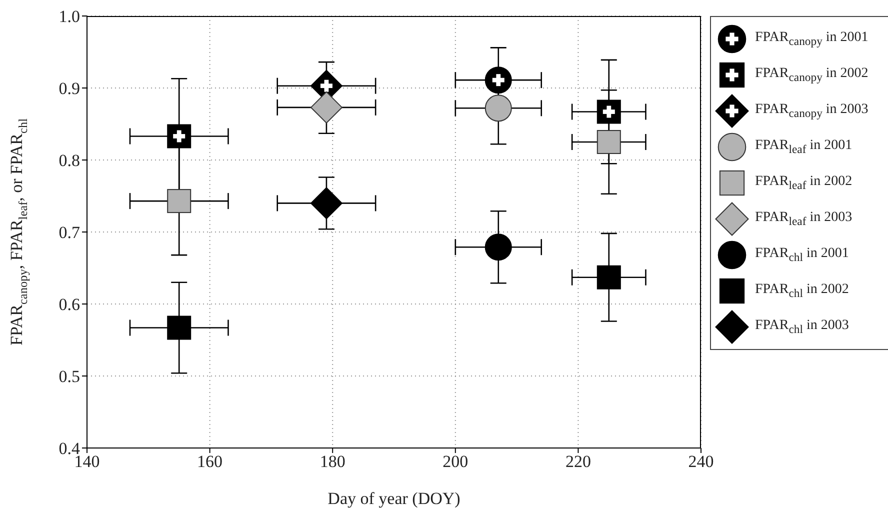 The width and height of the screenshot is (888, 512). I want to click on y-tick-label: 0.5, so click(69, 376).